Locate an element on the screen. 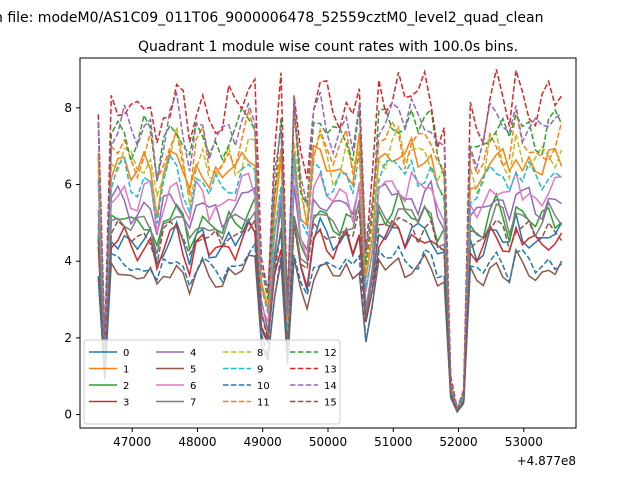  legend-label-8: 8 is located at coordinates (260, 353).